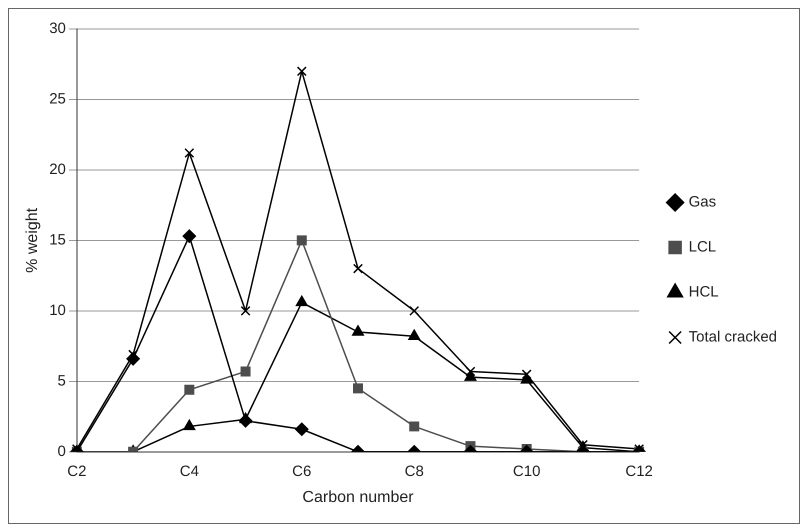  I want to click on y-tick-label: 20, so click(57, 169).